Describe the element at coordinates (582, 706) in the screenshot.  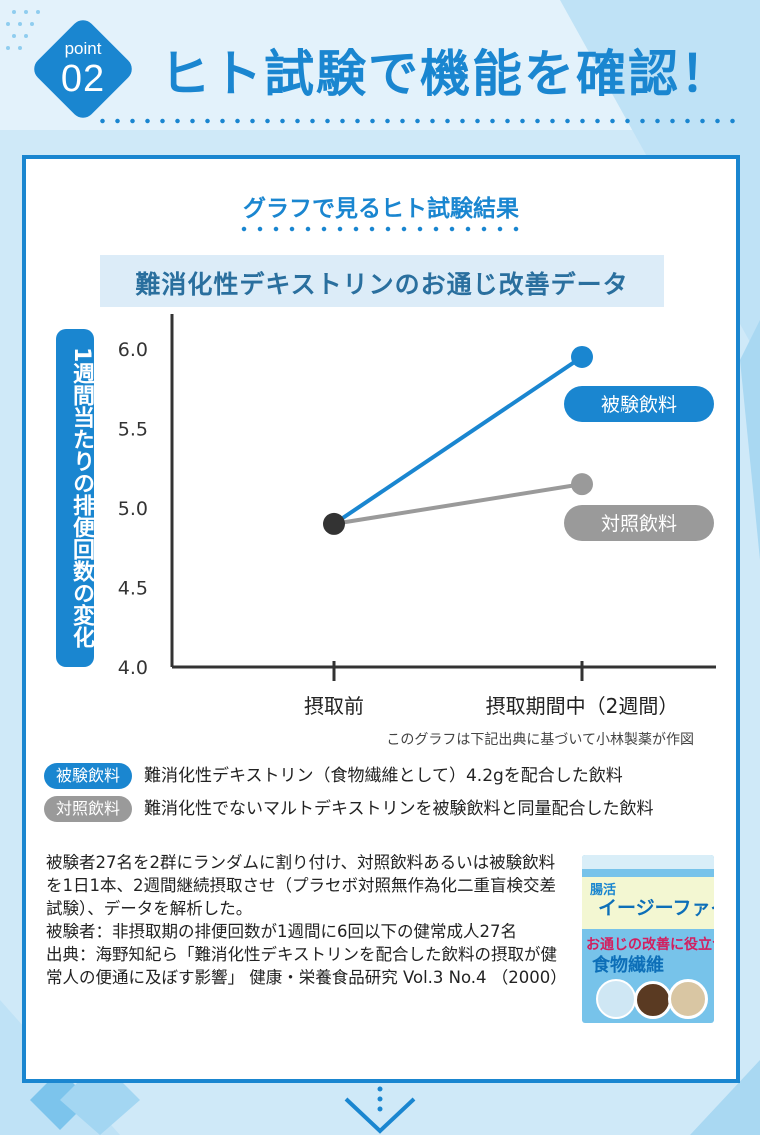
I see `x-tick-label: 摂取期間中（2週間）` at that location.